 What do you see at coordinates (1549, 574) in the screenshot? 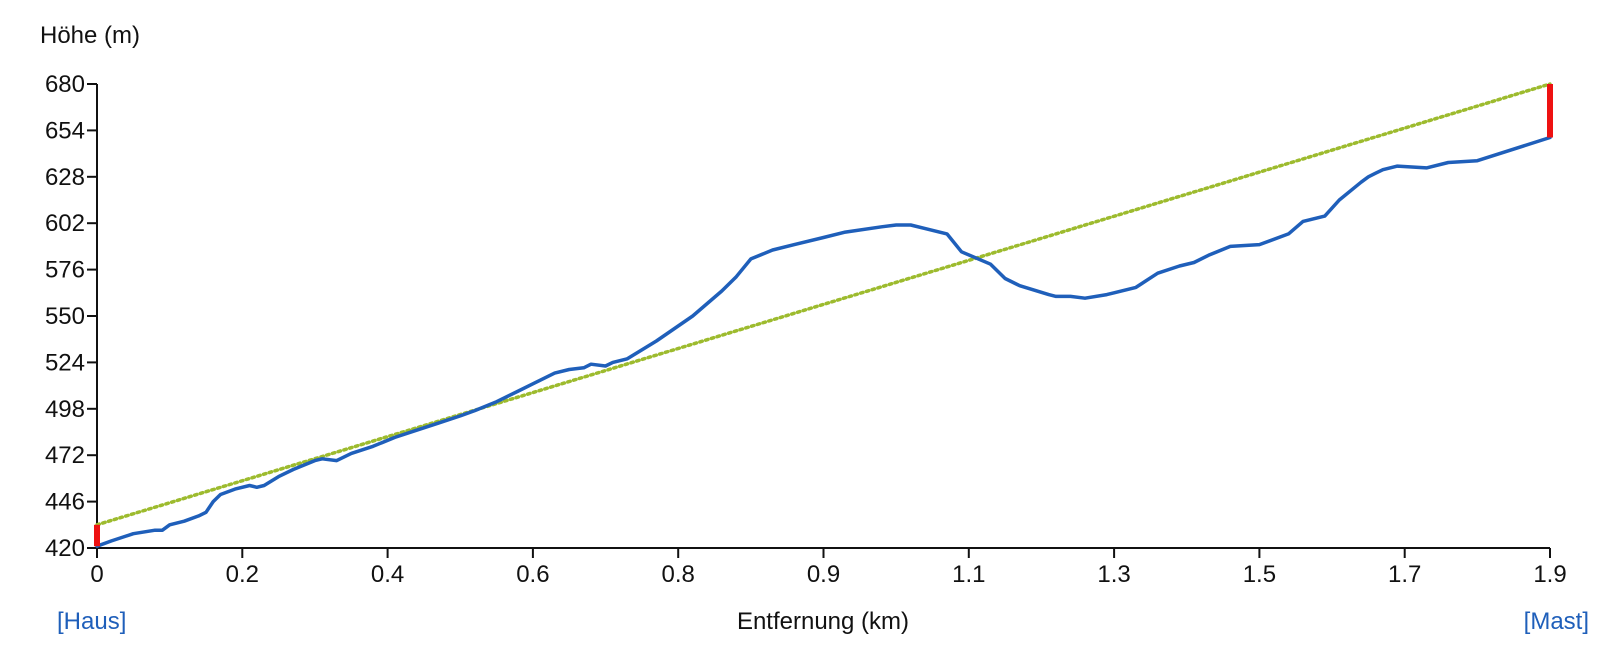
I see `x-tick-label: 1.9` at bounding box center [1549, 574].